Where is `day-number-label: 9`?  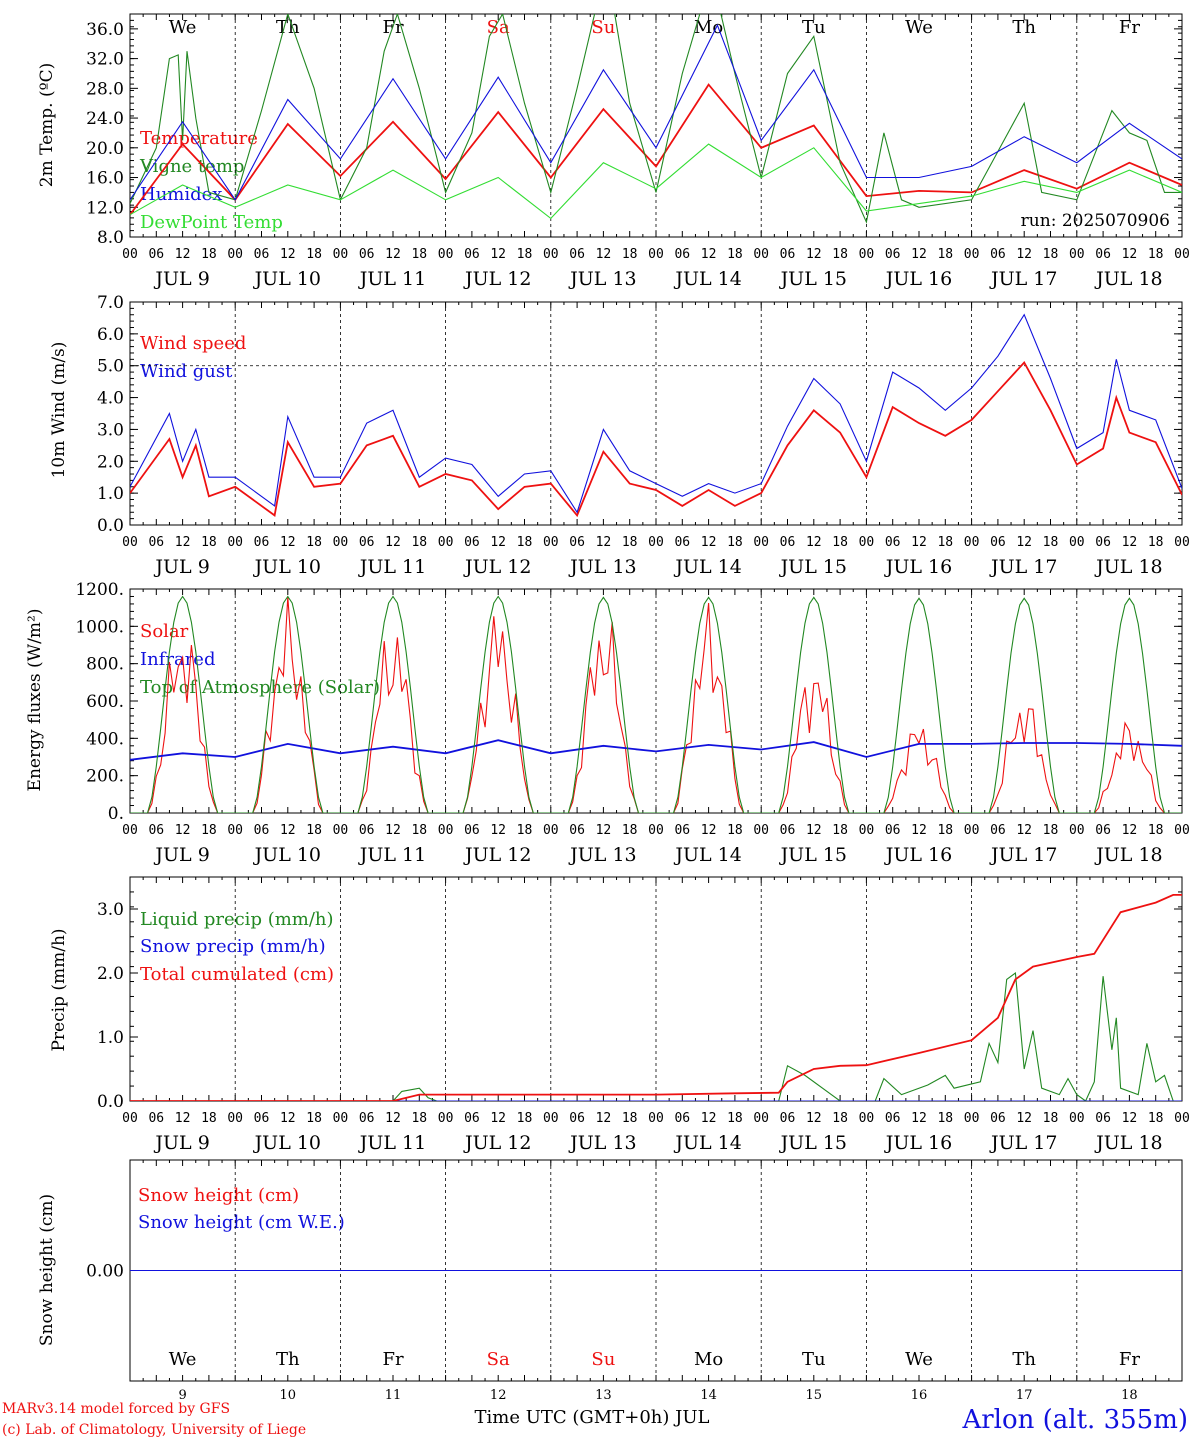 day-number-label: 9 is located at coordinates (182, 1395).